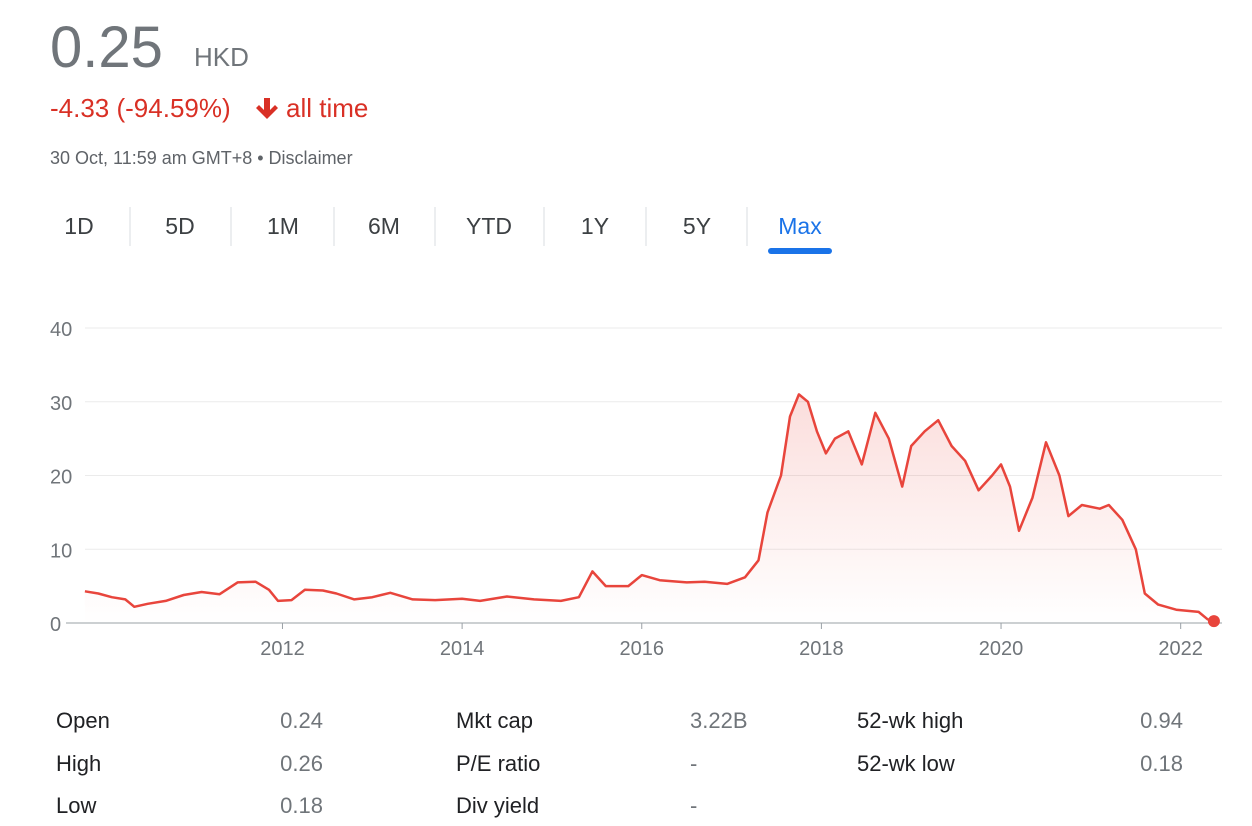 This screenshot has width=1252, height=826. I want to click on stat-value: 0.26, so click(301, 763).